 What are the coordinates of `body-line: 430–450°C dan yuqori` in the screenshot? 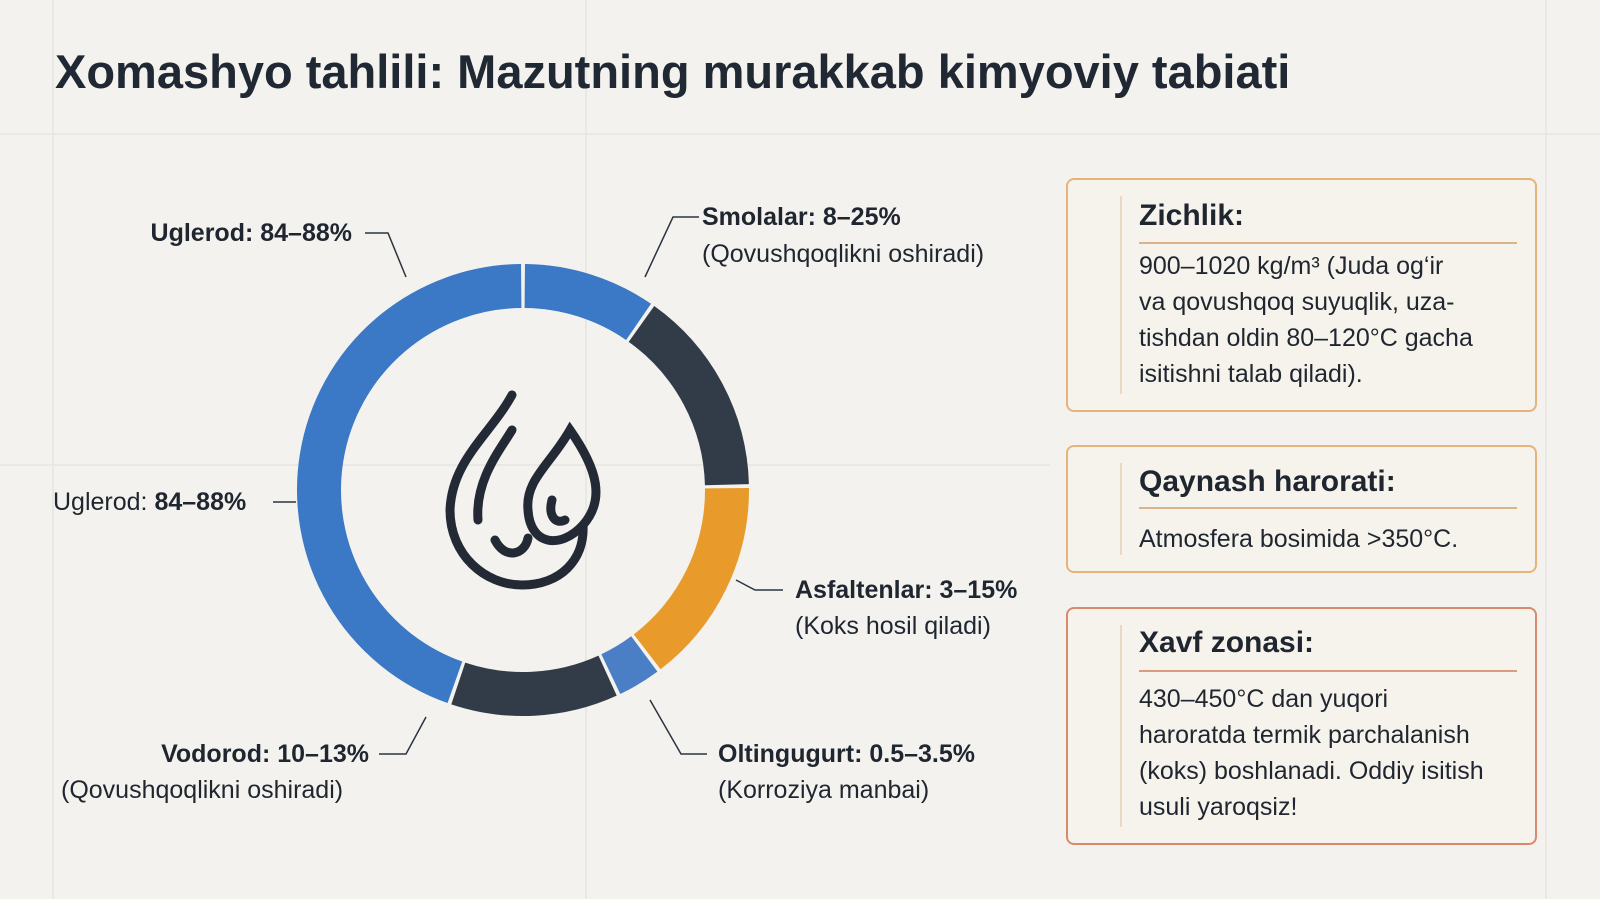 It's located at (1264, 699).